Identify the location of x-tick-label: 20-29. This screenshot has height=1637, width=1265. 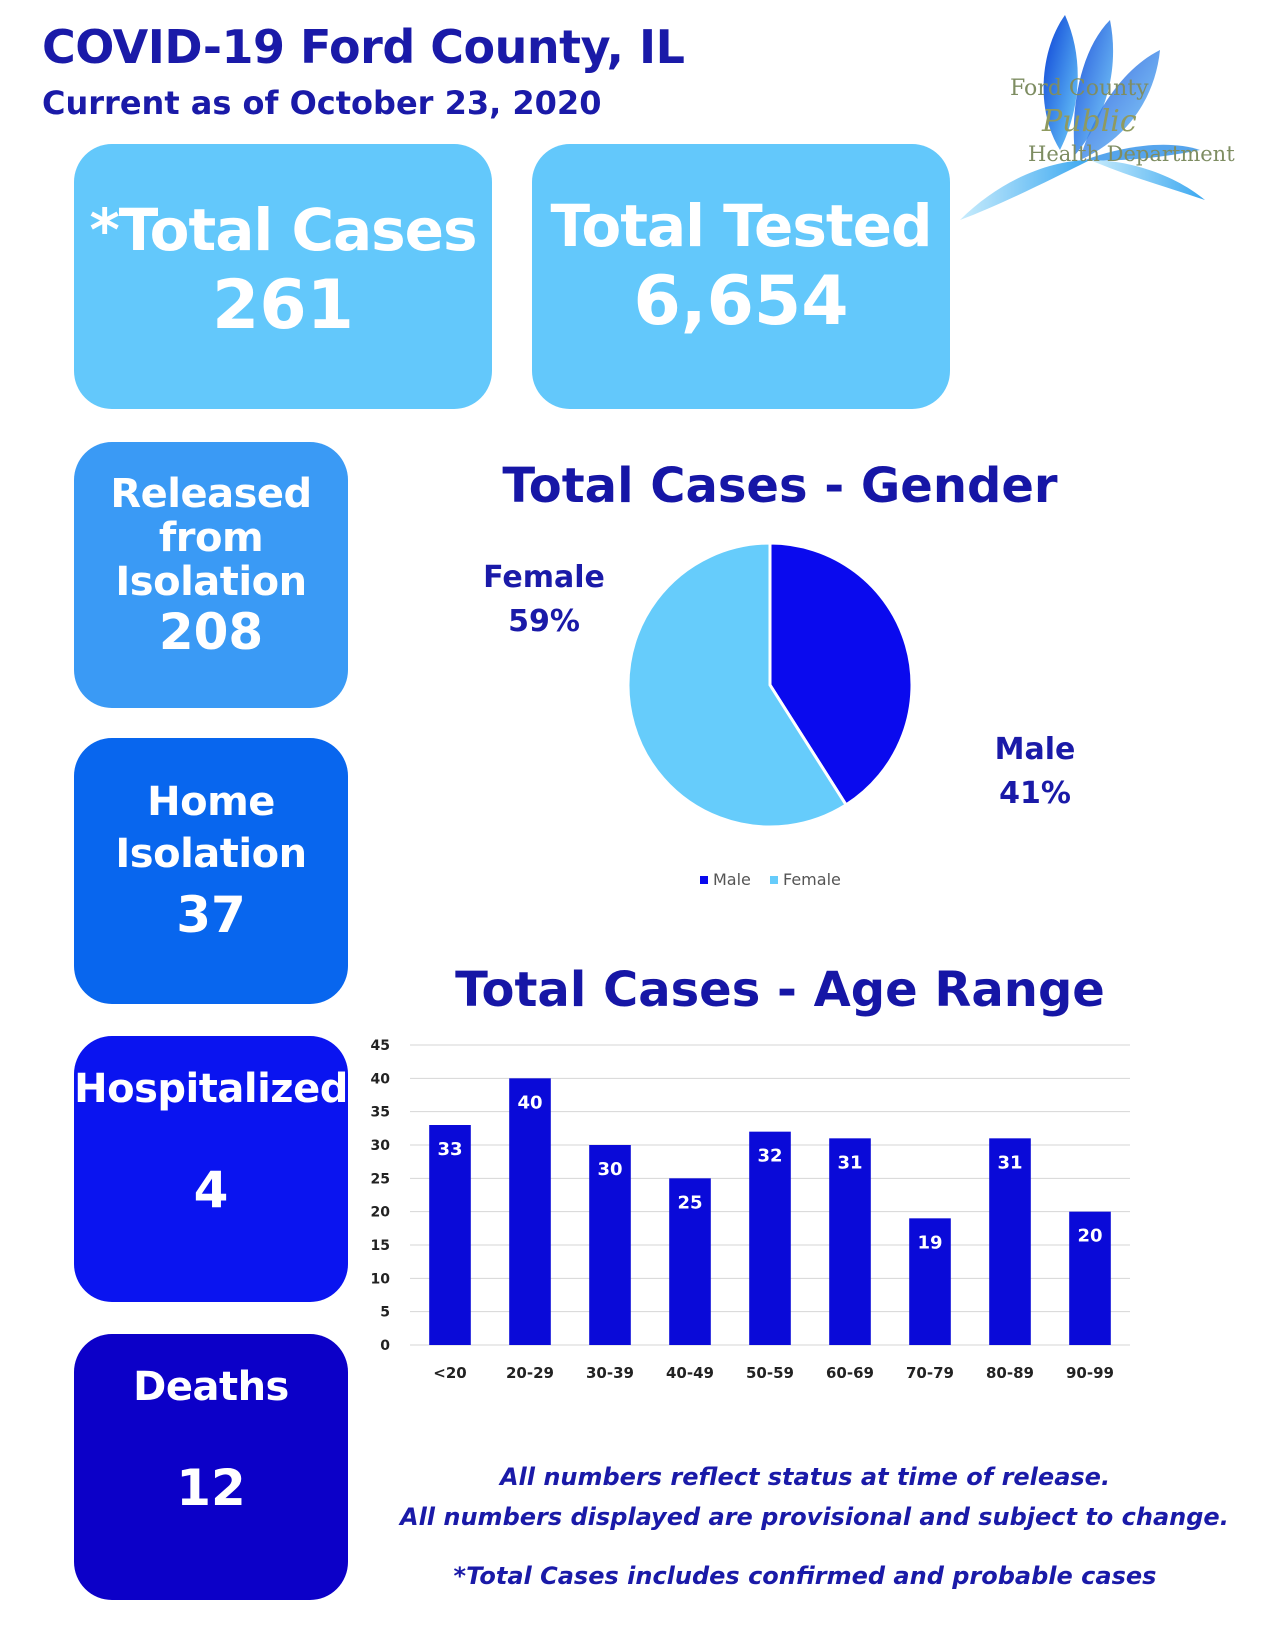
(530, 1373).